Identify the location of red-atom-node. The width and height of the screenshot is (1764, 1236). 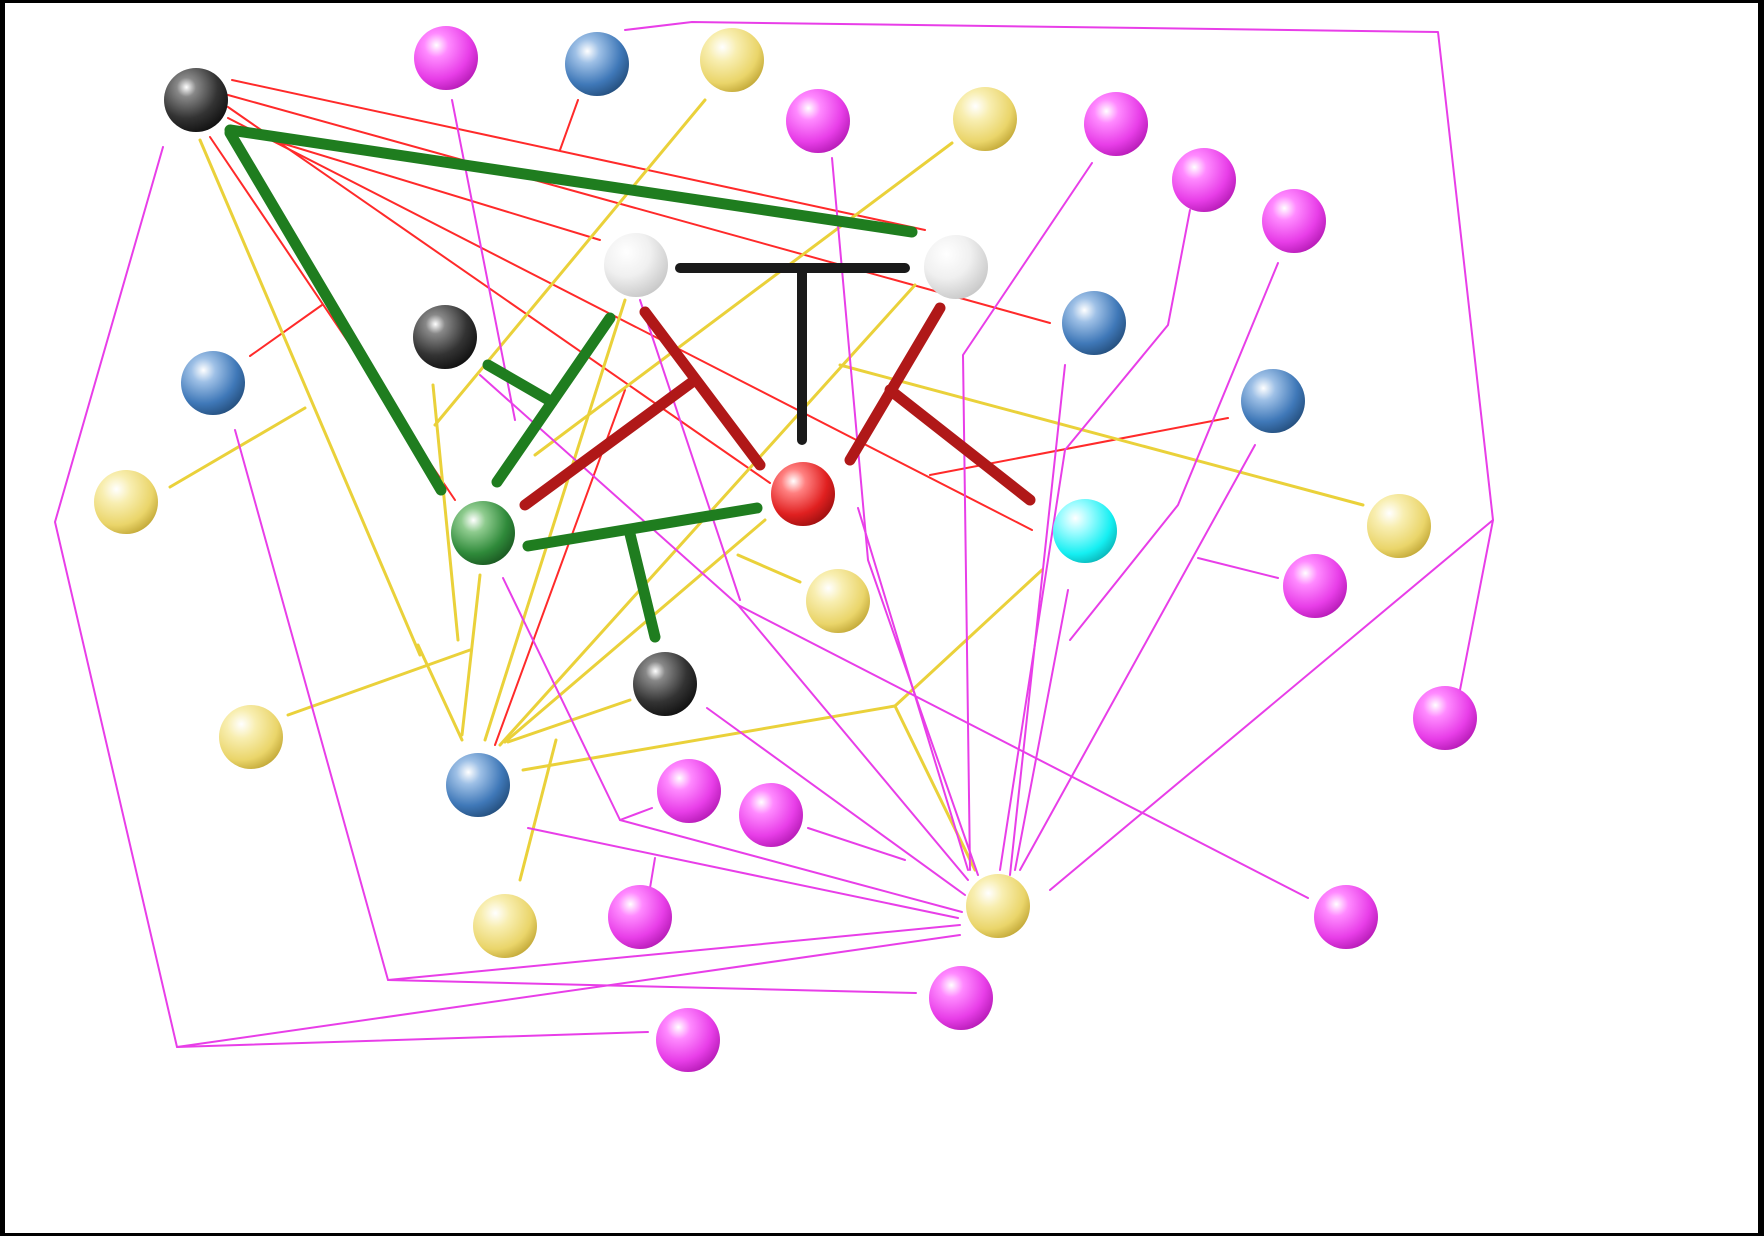
(803, 494).